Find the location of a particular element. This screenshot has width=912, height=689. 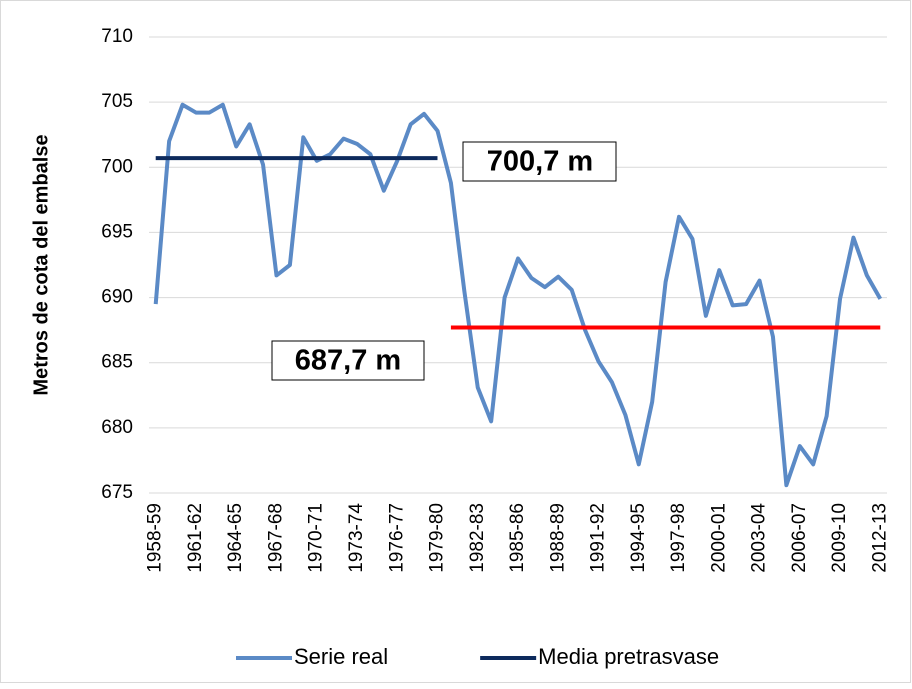

y-tick-label: 680 is located at coordinates (117, 427).